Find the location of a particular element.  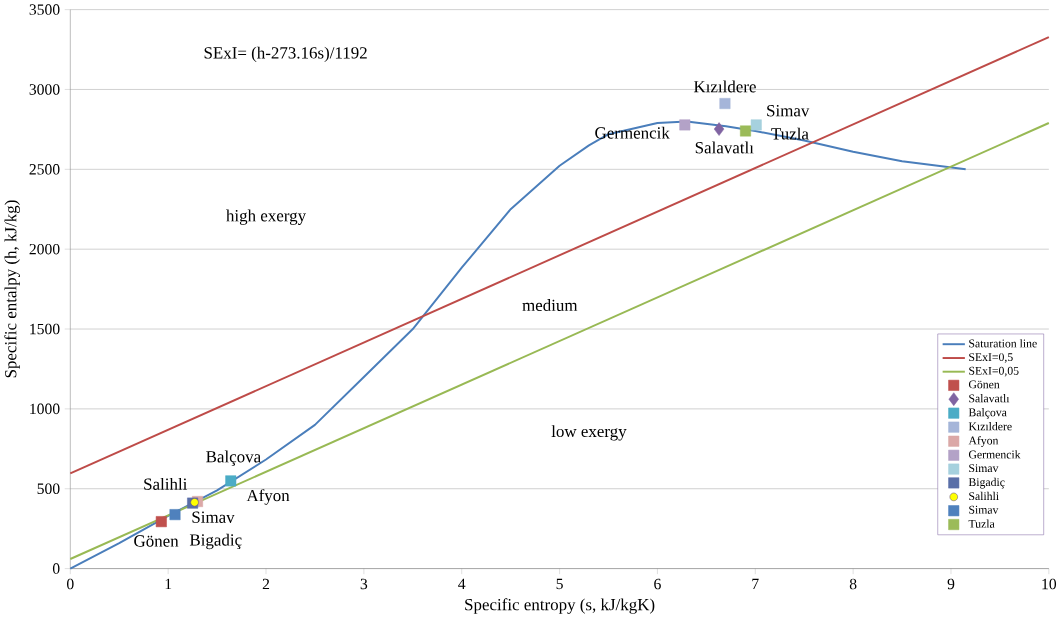

legend-label: Germencik is located at coordinates (994, 454).